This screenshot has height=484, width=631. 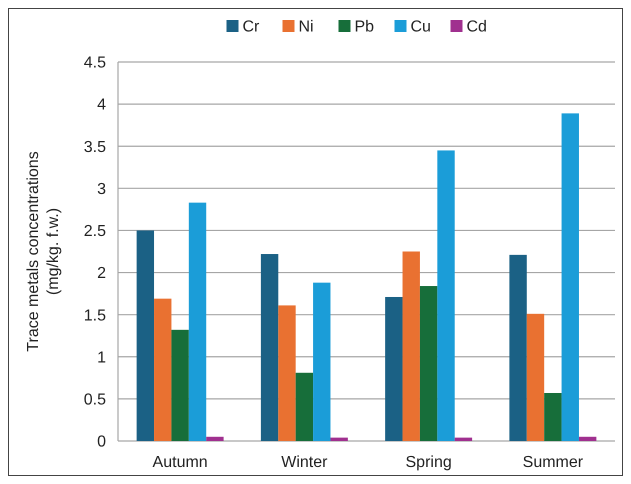 I want to click on y-tick-label: 1.5, so click(x=95, y=315).